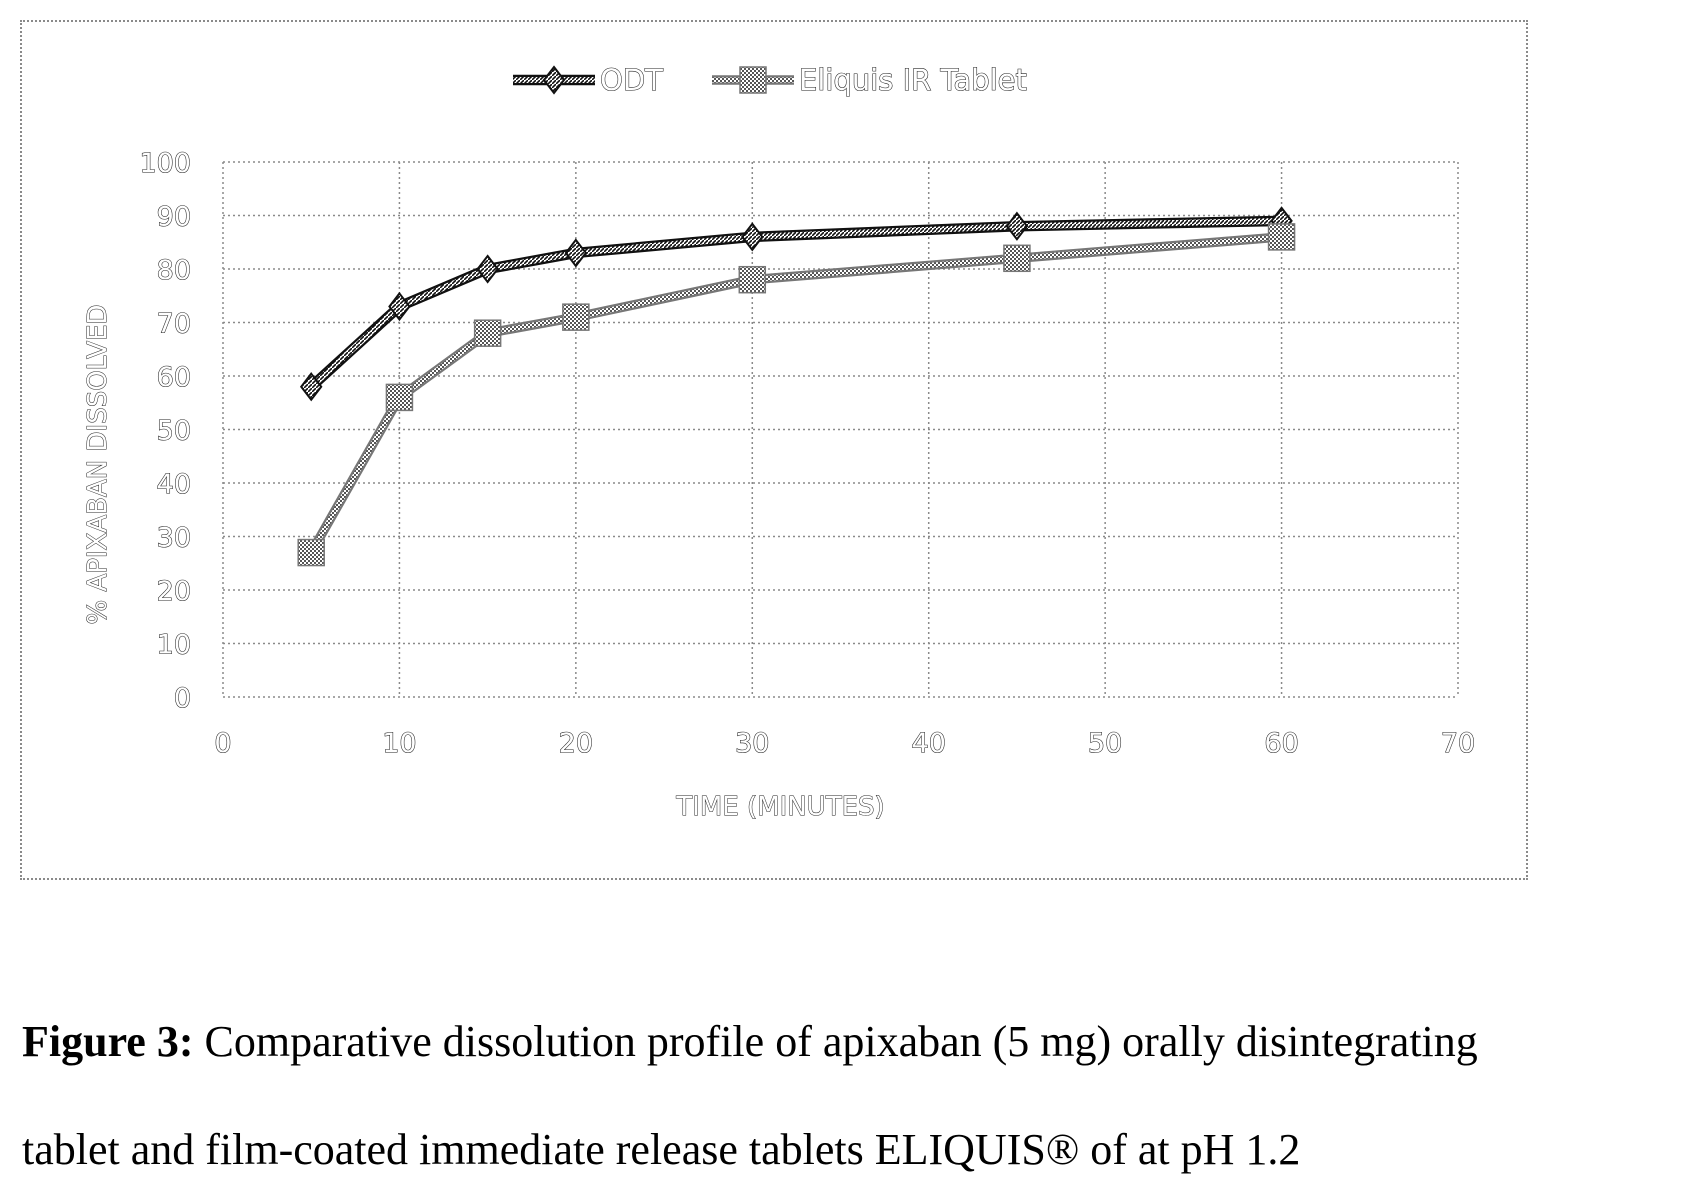  What do you see at coordinates (174, 484) in the screenshot?
I see `y-tick-label: 40` at bounding box center [174, 484].